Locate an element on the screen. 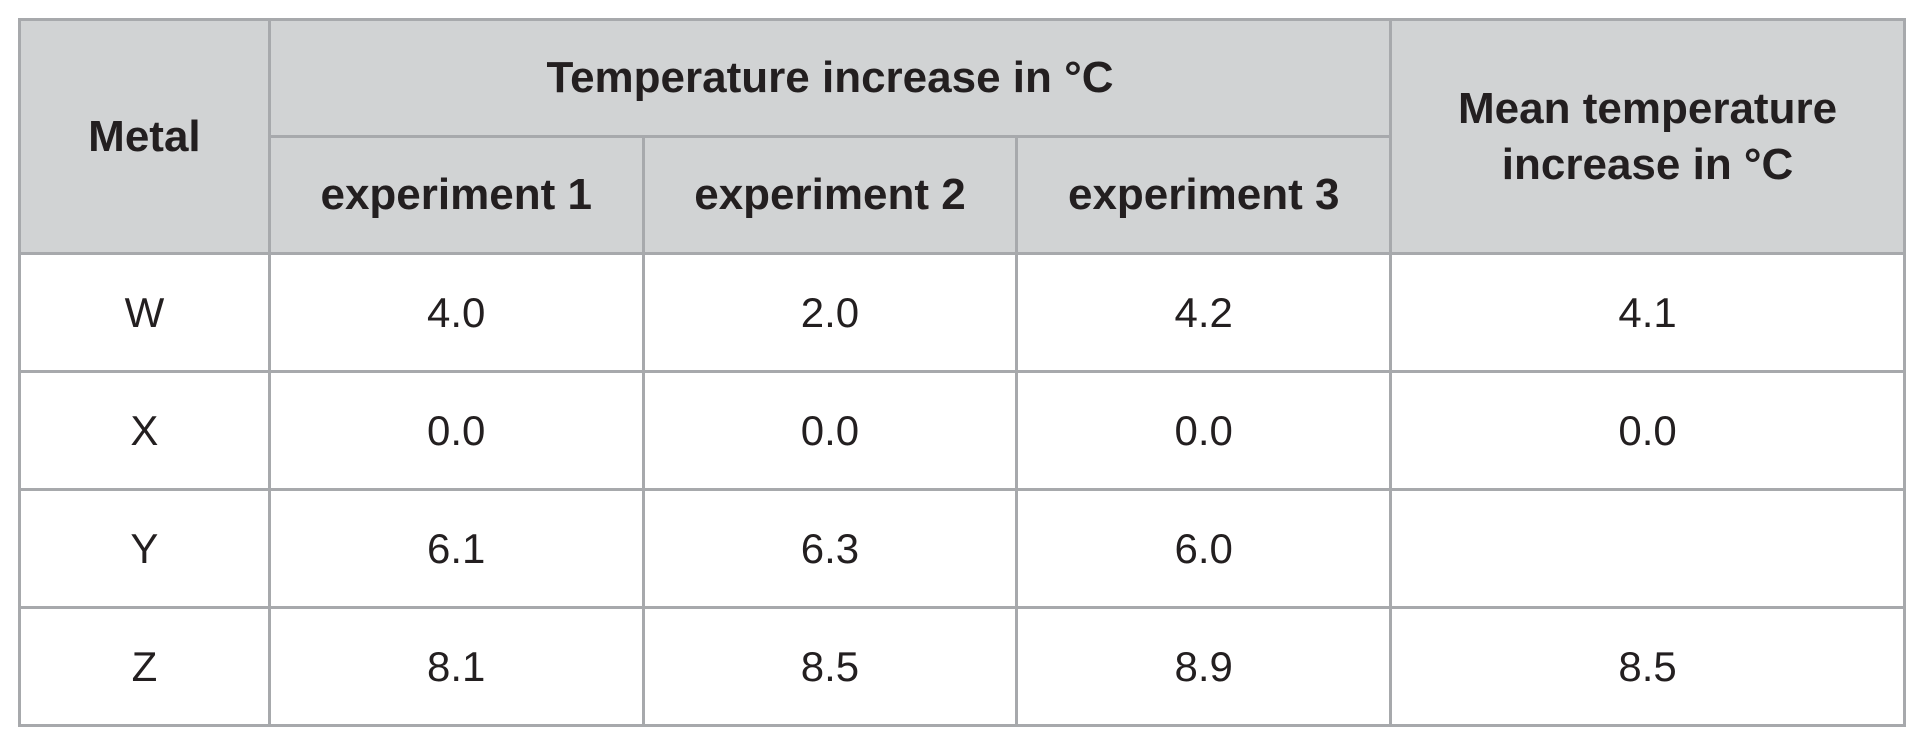 The height and width of the screenshot is (752, 1926). experiment-2-header: experiment 2 is located at coordinates (830, 195).